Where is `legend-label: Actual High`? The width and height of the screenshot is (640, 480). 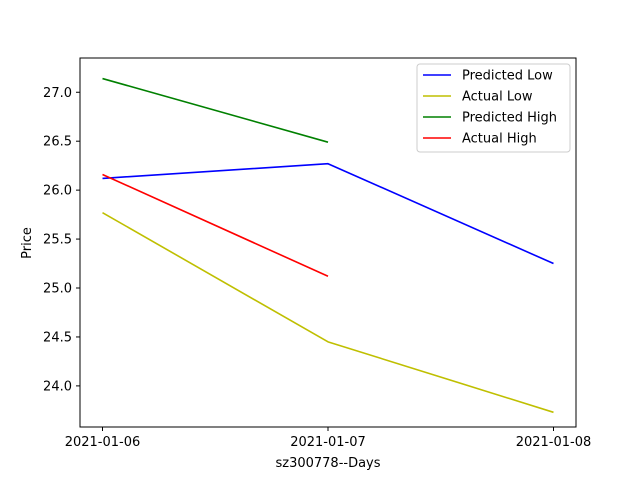 legend-label: Actual High is located at coordinates (499, 139).